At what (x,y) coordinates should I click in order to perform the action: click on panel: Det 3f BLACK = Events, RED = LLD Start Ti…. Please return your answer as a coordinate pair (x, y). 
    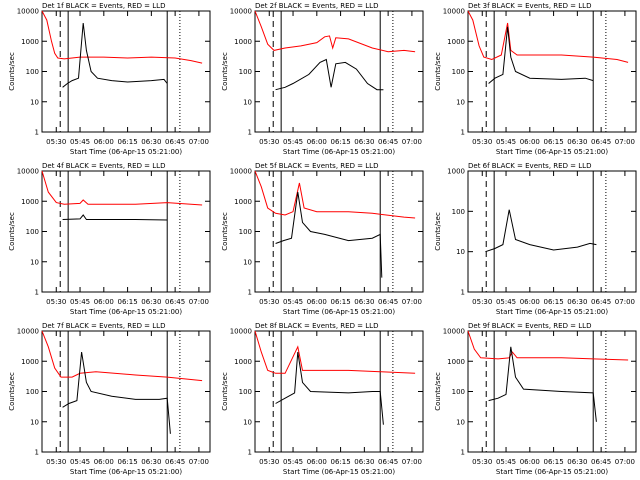
    Looking at the image, I should click on (535, 79).